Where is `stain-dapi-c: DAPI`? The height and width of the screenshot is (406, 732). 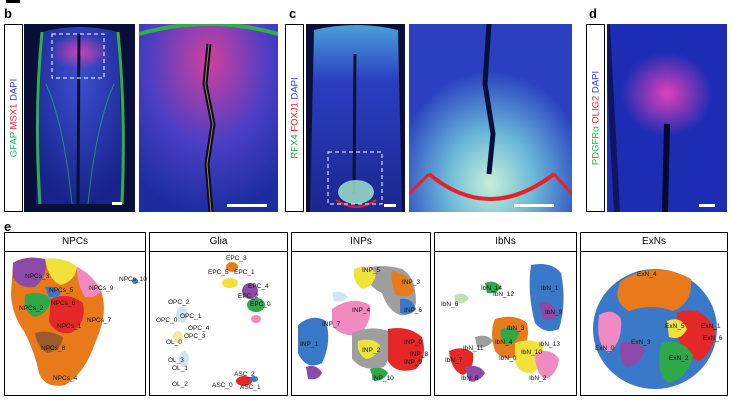 stain-dapi-c: DAPI is located at coordinates (294, 88).